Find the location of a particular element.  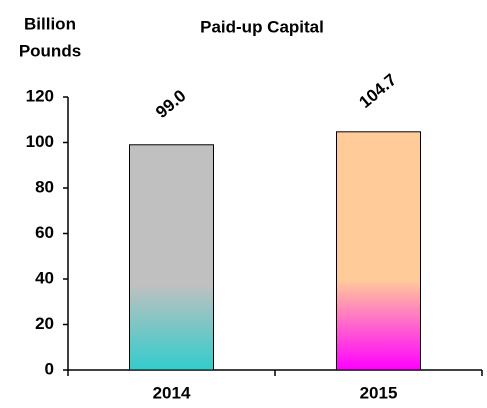

y-axis-label: Billion is located at coordinates (50, 23).